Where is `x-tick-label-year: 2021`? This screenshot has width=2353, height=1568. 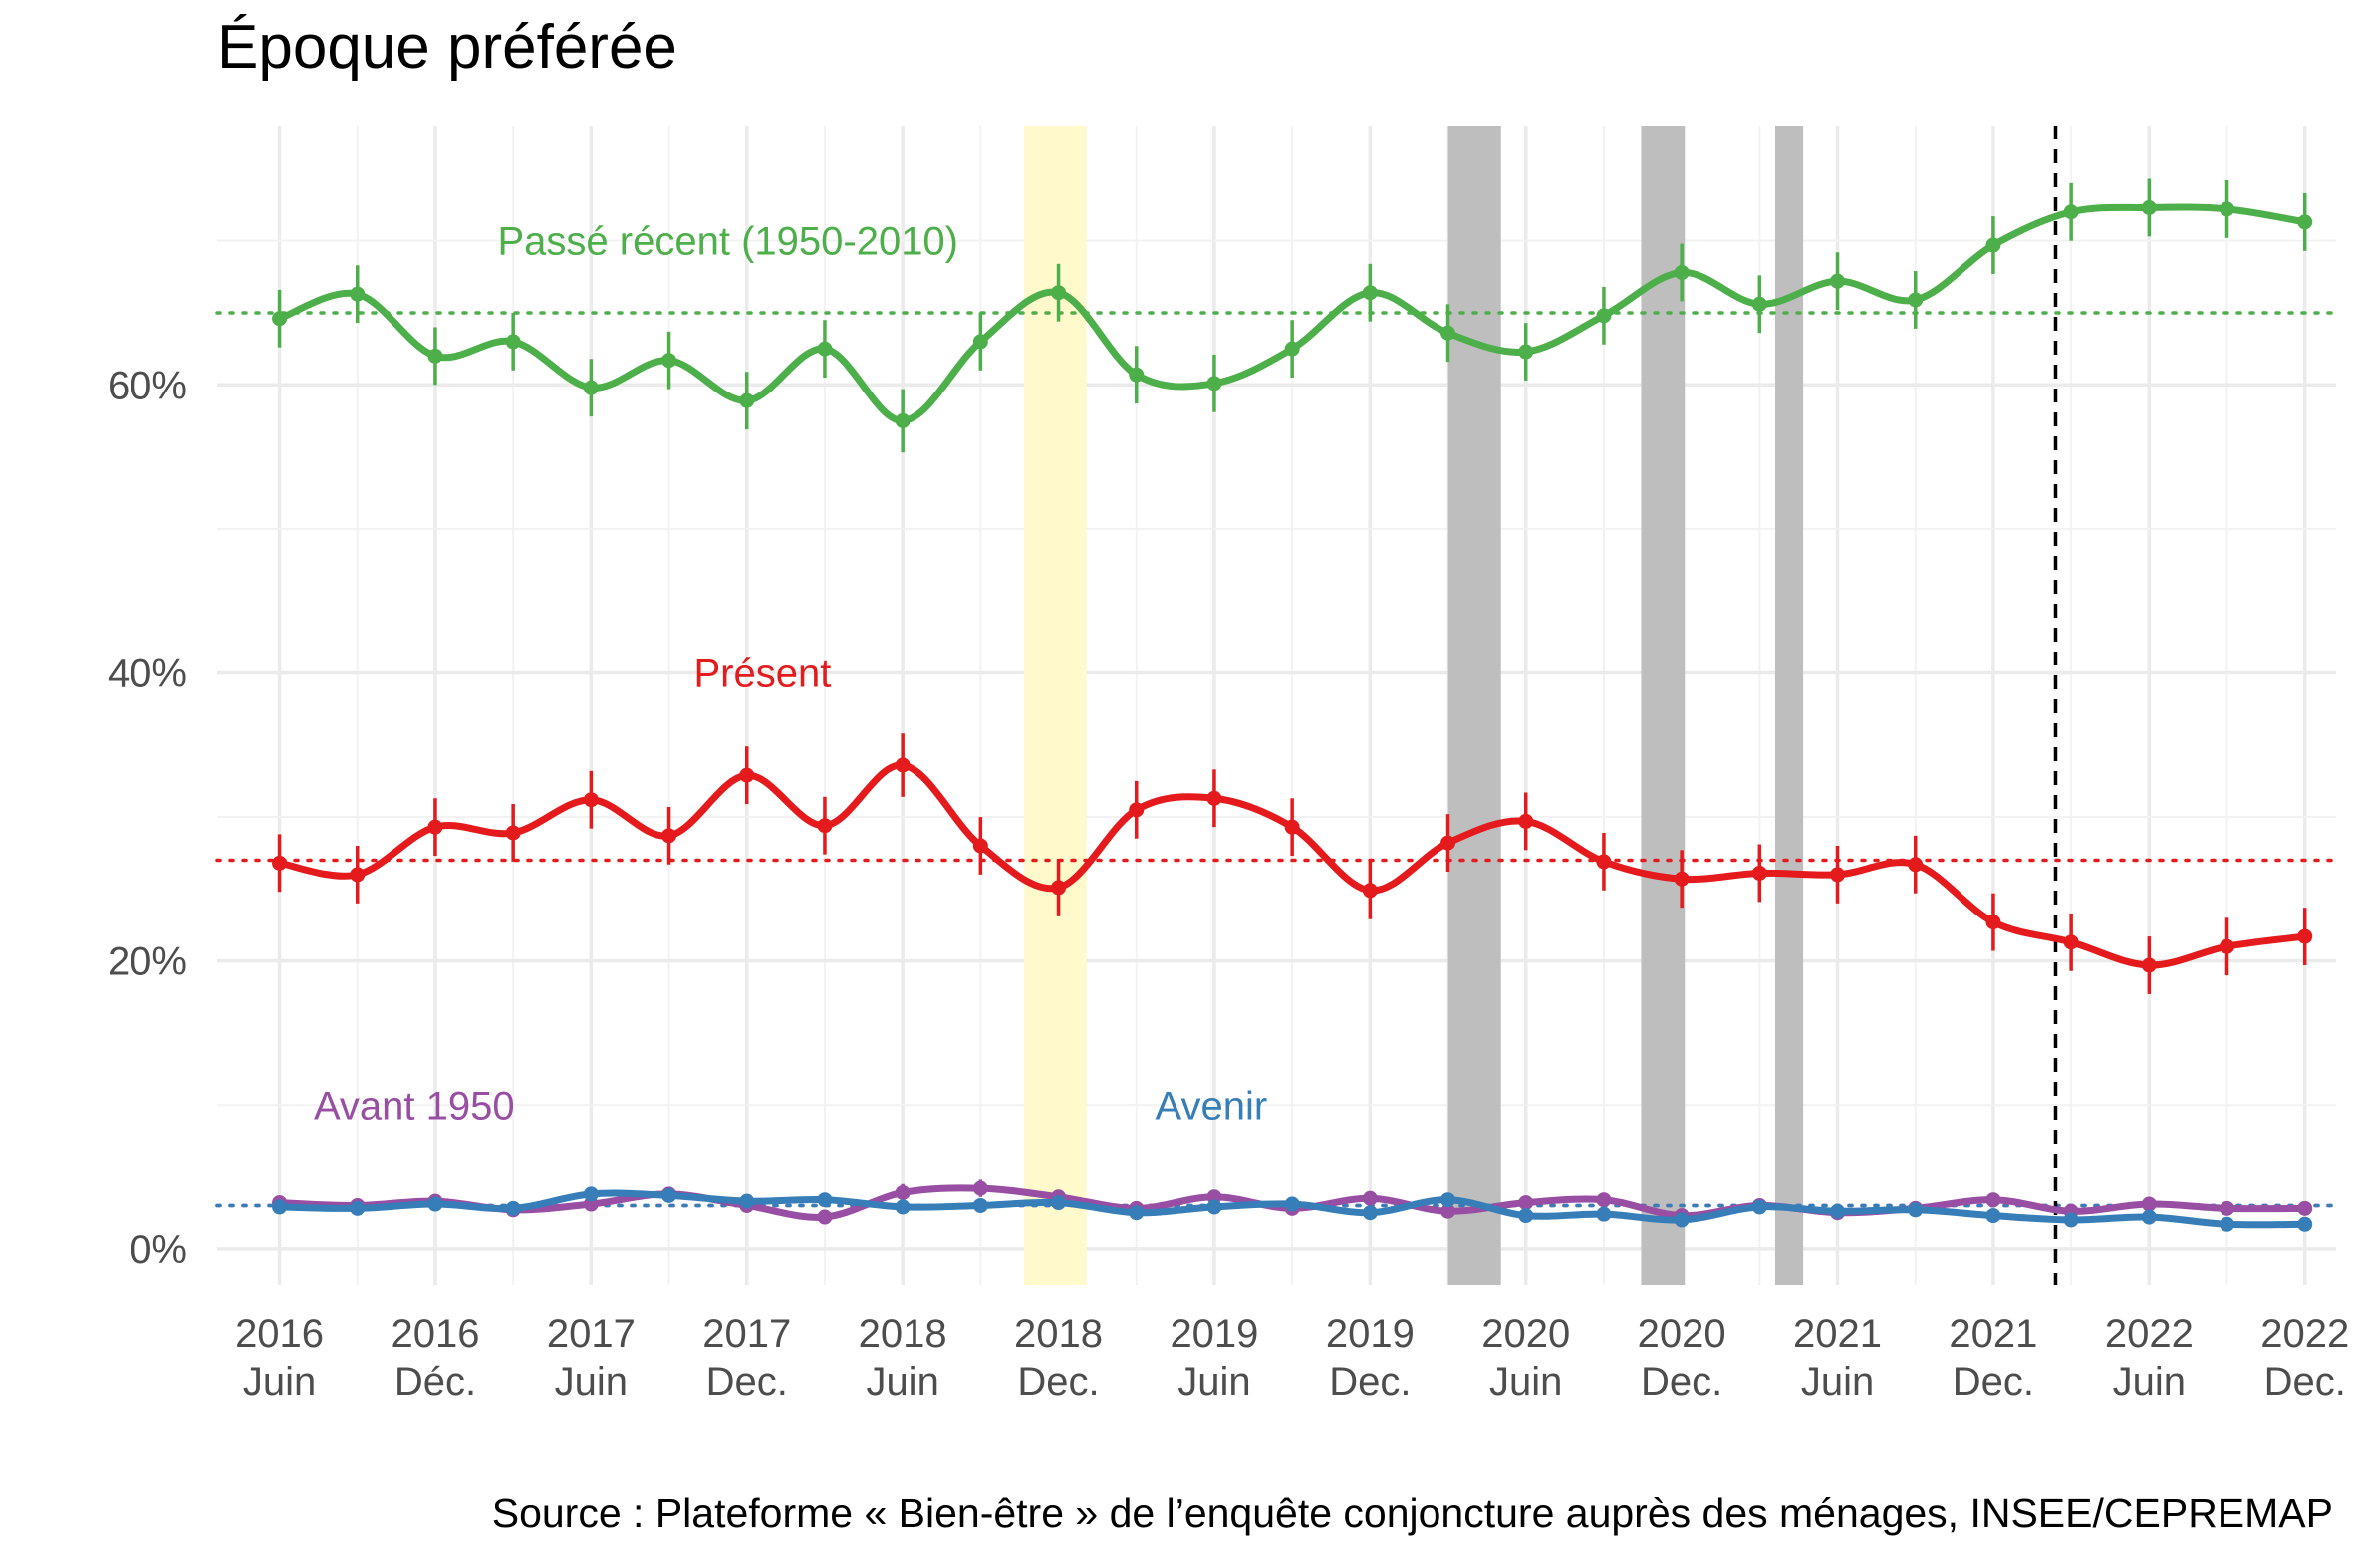
x-tick-label-year: 2021 is located at coordinates (1837, 1334).